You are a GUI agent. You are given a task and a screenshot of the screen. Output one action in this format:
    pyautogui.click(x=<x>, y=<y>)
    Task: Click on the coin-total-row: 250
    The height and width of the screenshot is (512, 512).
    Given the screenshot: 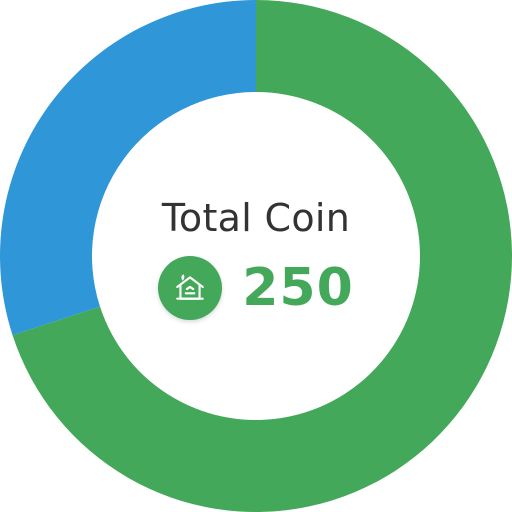 What is the action you would take?
    pyautogui.click(x=256, y=288)
    